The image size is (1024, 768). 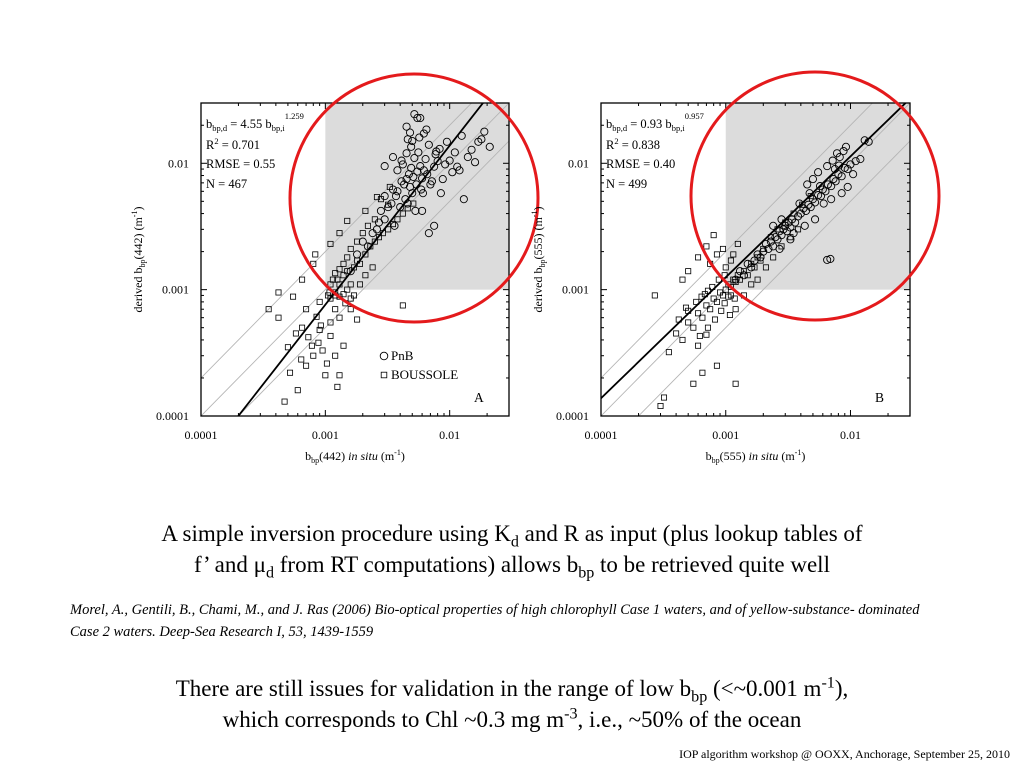 I want to click on stats-equation: bbp,d = 4.55 bbp,i1.259, so click(x=255, y=122).